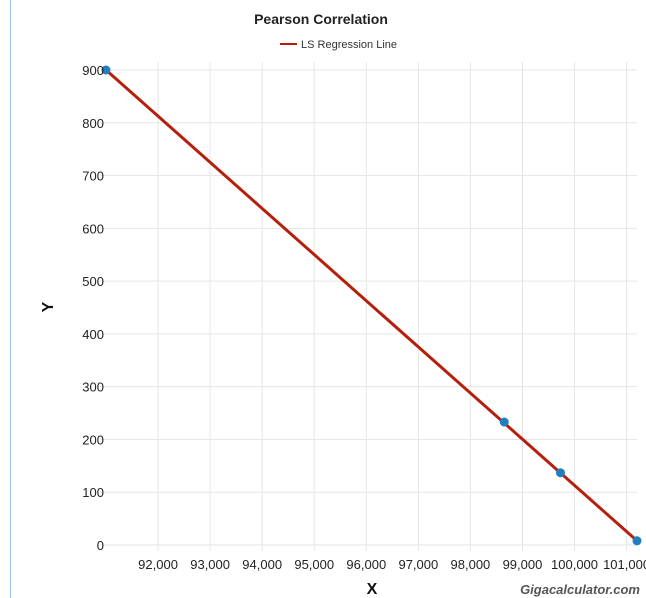 This screenshot has width=646, height=598. What do you see at coordinates (93, 492) in the screenshot?
I see `y-tick-label: 100` at bounding box center [93, 492].